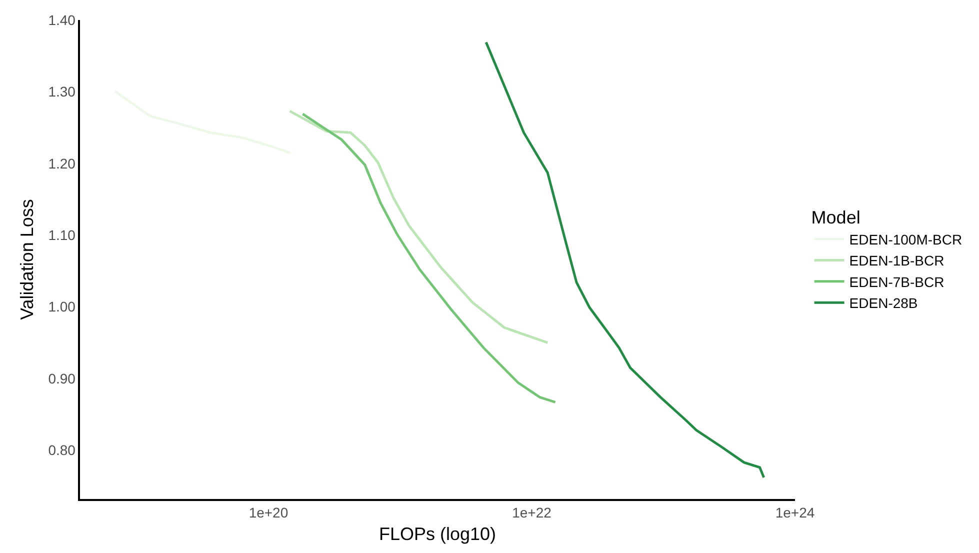 This screenshot has width=979, height=553. Describe the element at coordinates (62, 92) in the screenshot. I see `y-tick-label: 1.30` at that location.